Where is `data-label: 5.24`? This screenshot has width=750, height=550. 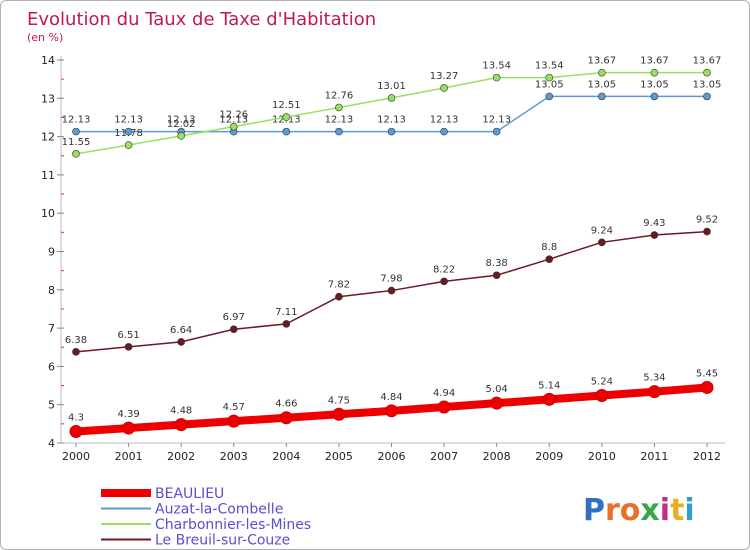 data-label: 5.24 is located at coordinates (602, 382).